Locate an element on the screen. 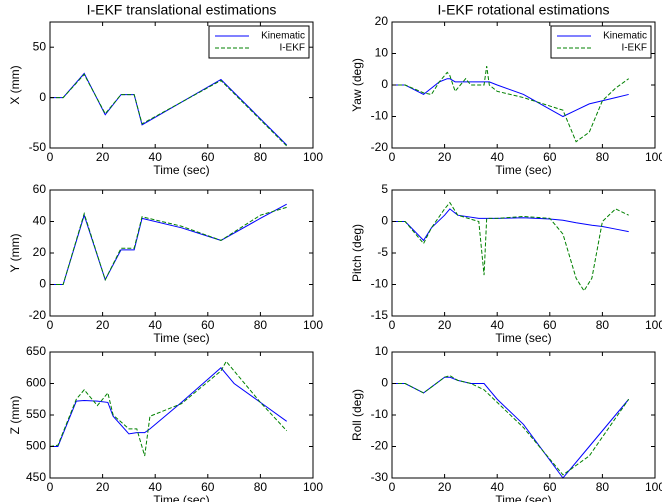 This screenshot has width=662, height=502. y-tick-label: -50 is located at coordinates (38, 147).